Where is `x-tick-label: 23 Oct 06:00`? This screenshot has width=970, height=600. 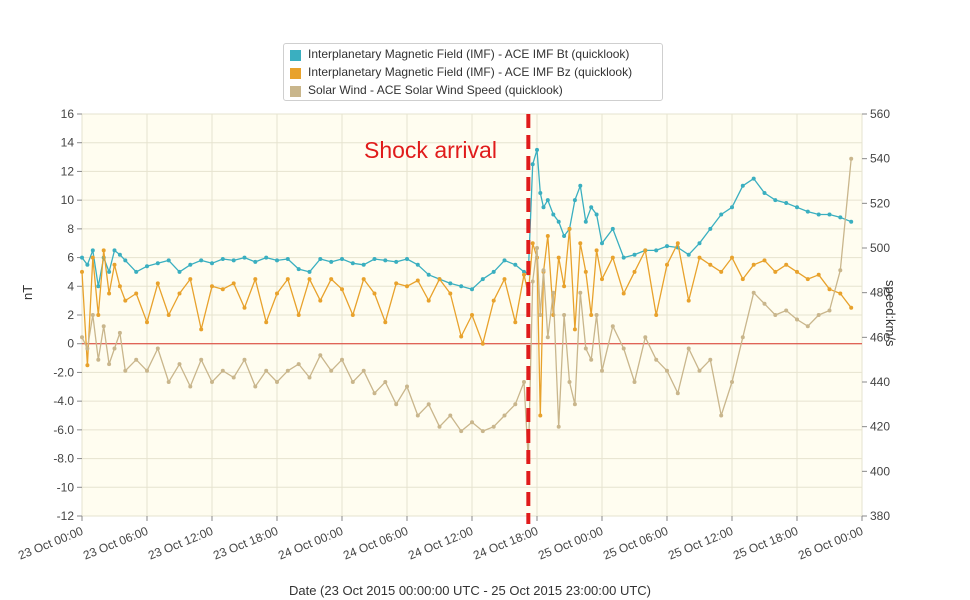
x-tick-label: 23 Oct 06:00 is located at coordinates (115, 543).